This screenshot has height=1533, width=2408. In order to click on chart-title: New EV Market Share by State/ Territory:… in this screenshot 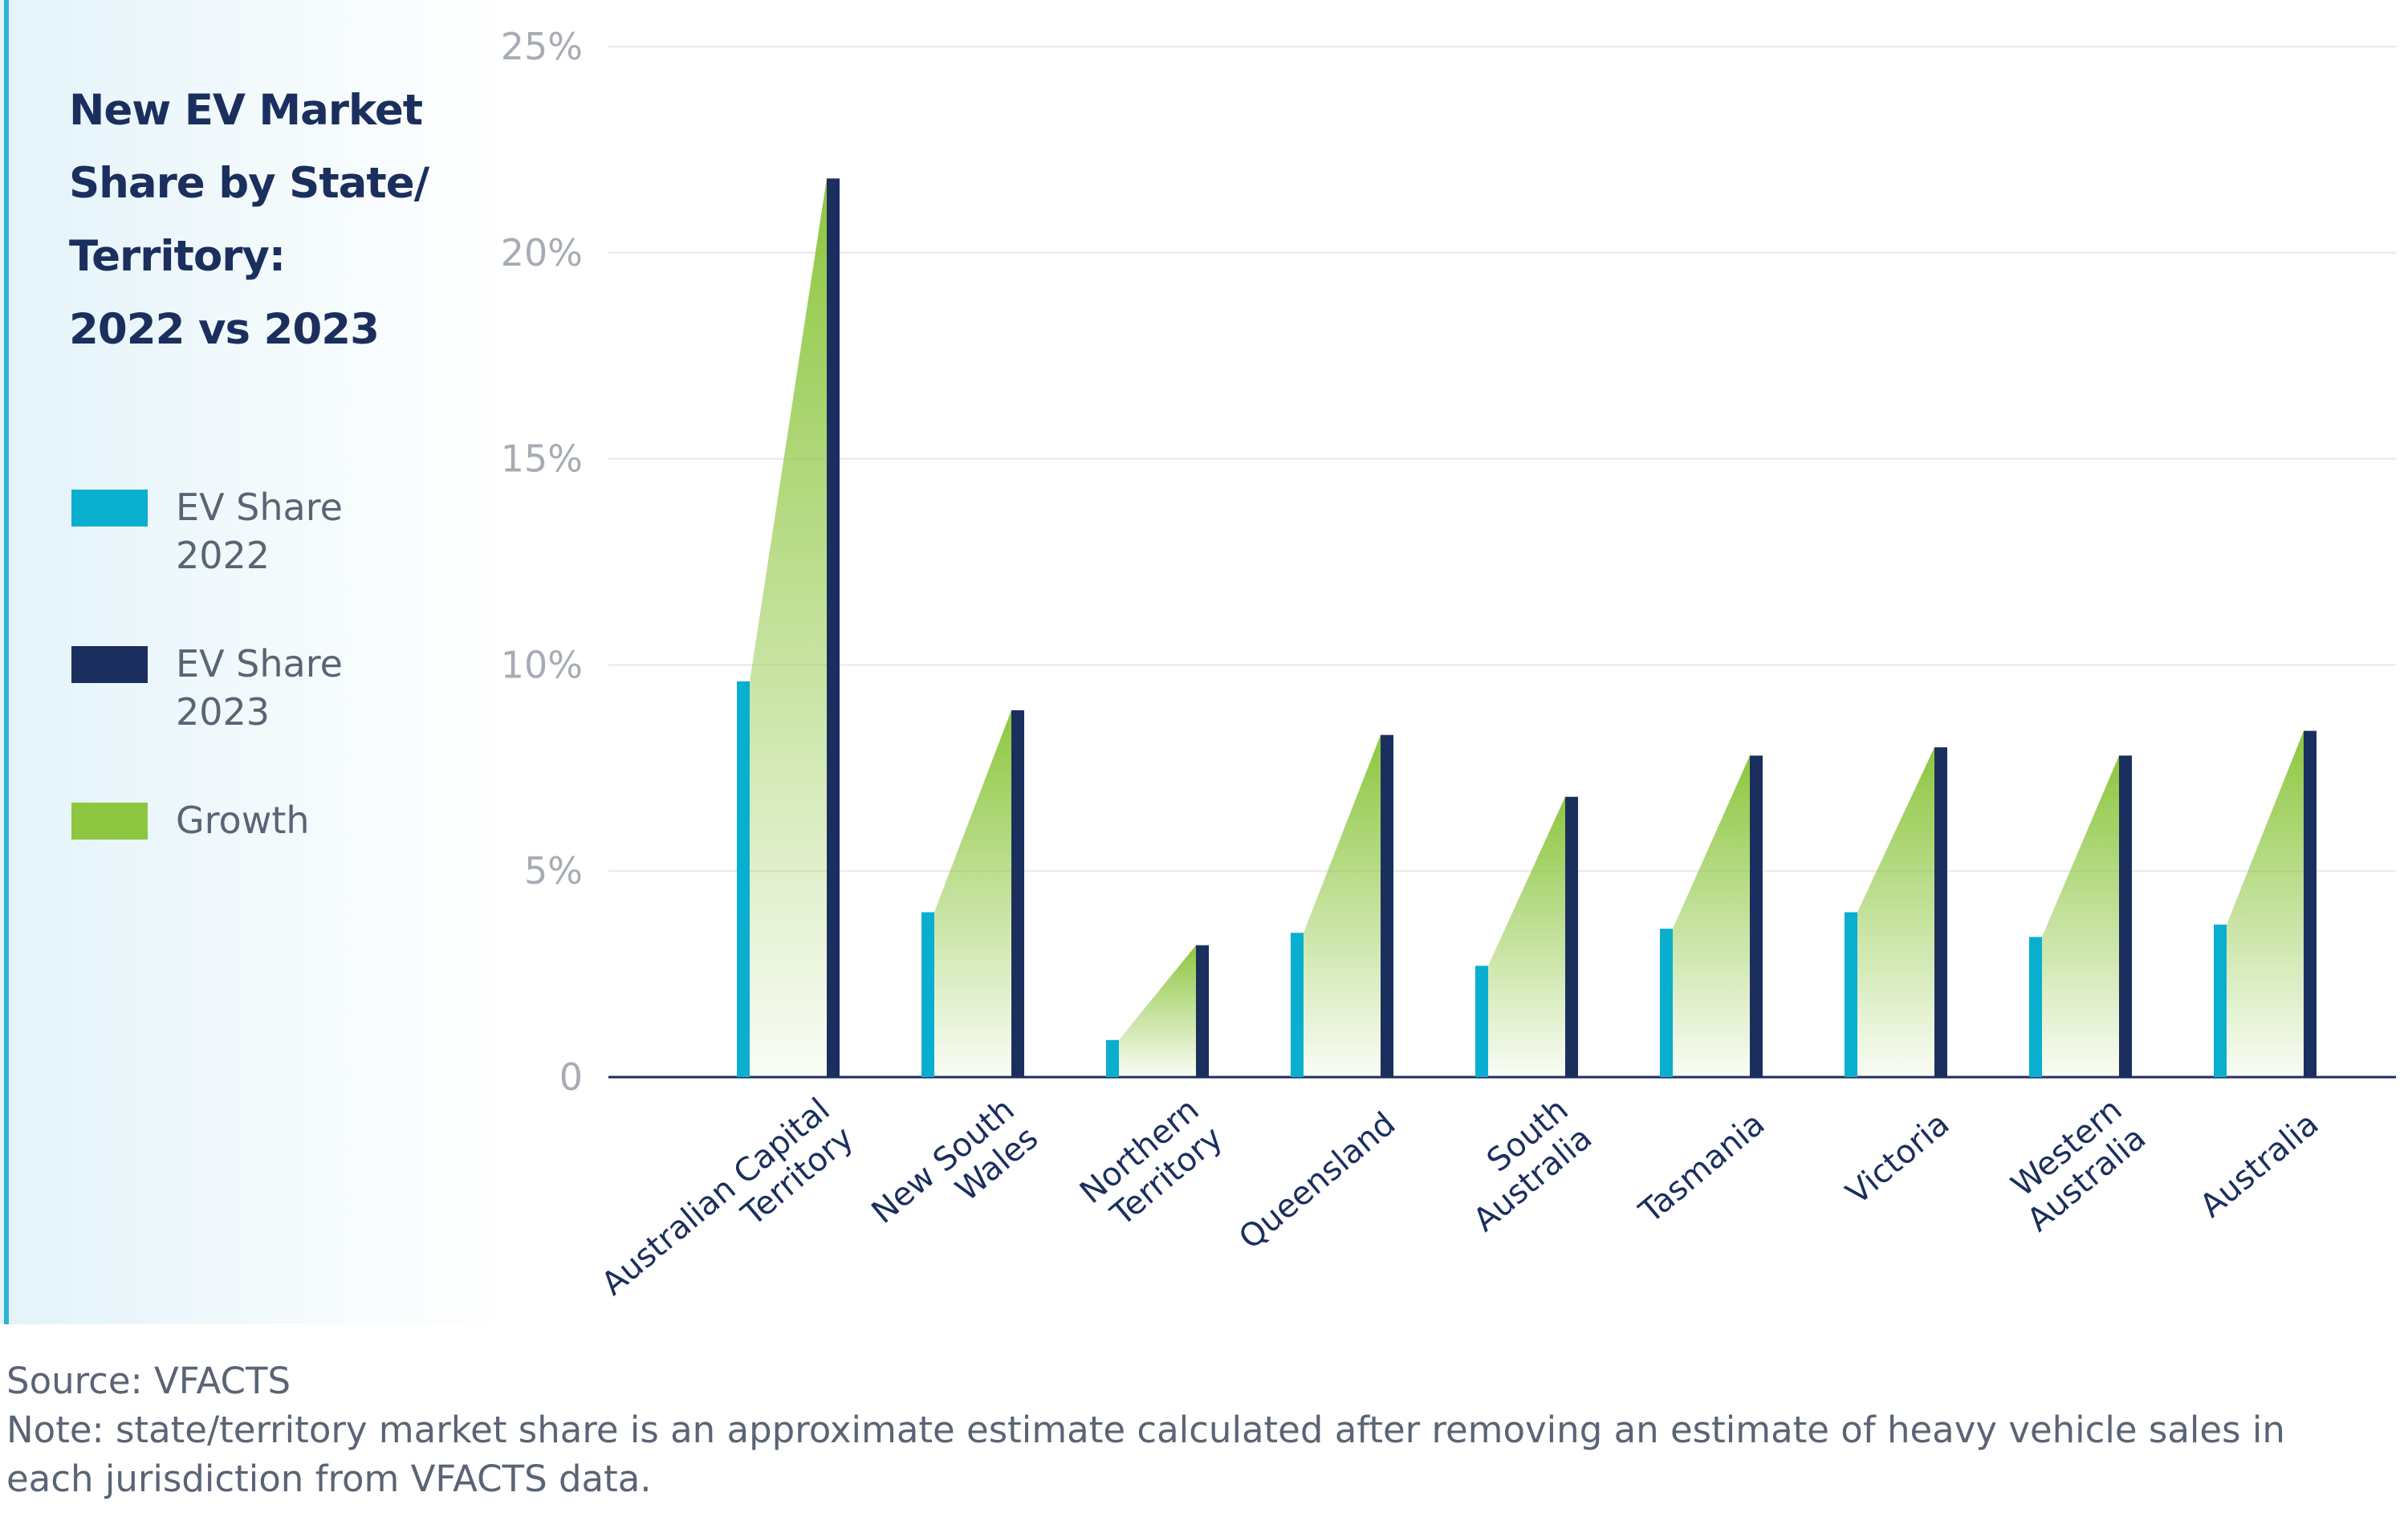, I will do `click(257, 220)`.